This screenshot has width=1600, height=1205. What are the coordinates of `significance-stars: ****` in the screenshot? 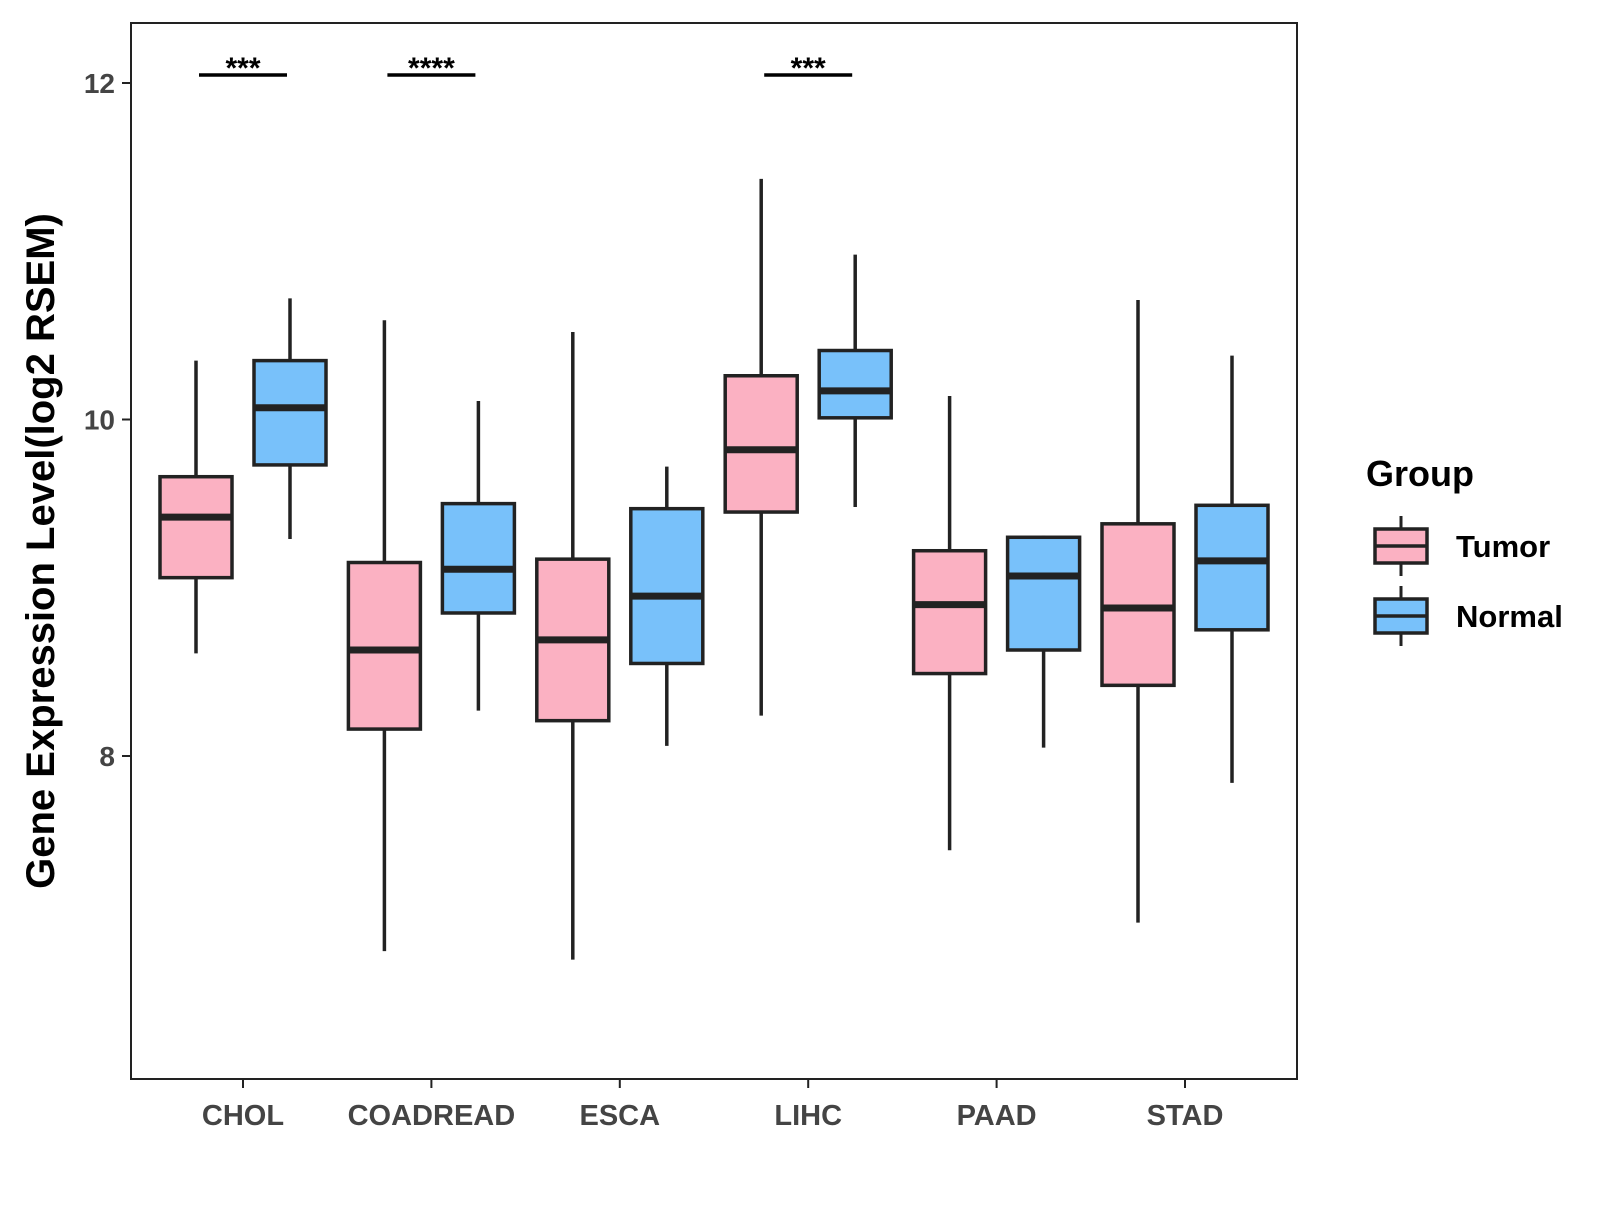 It's located at (431, 68).